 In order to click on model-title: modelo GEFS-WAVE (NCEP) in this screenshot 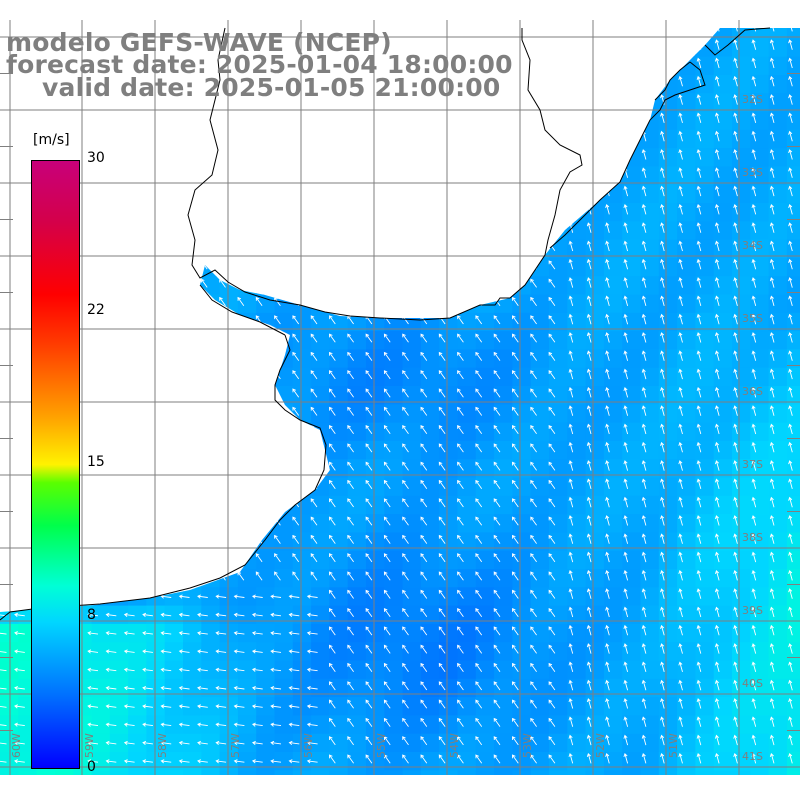, I will do `click(199, 42)`.